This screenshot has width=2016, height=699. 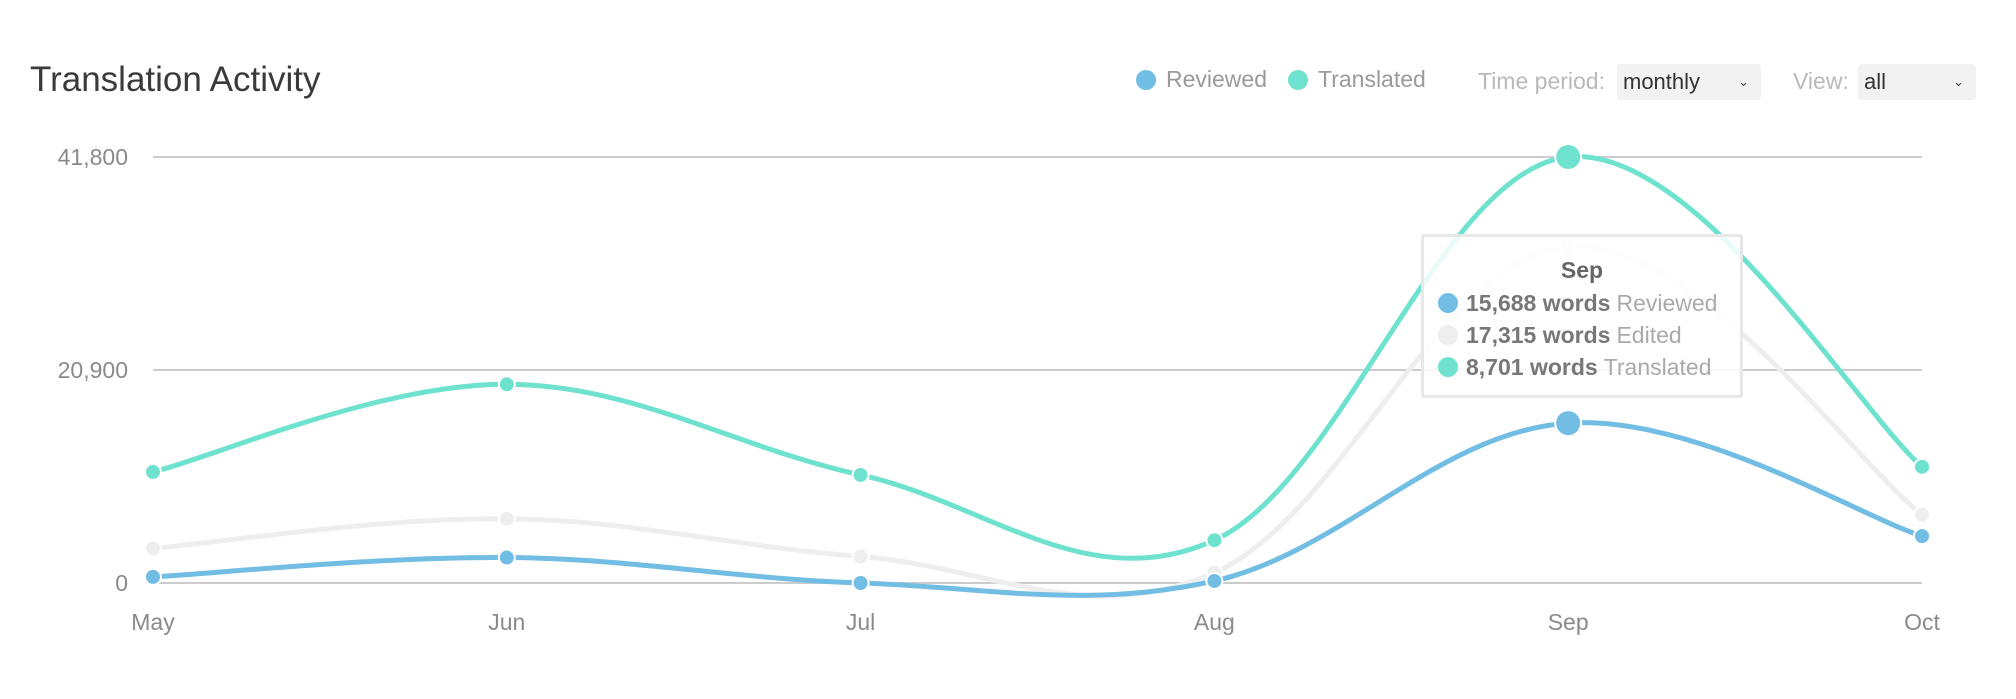 I want to click on x-tick-label: Aug, so click(x=1214, y=622).